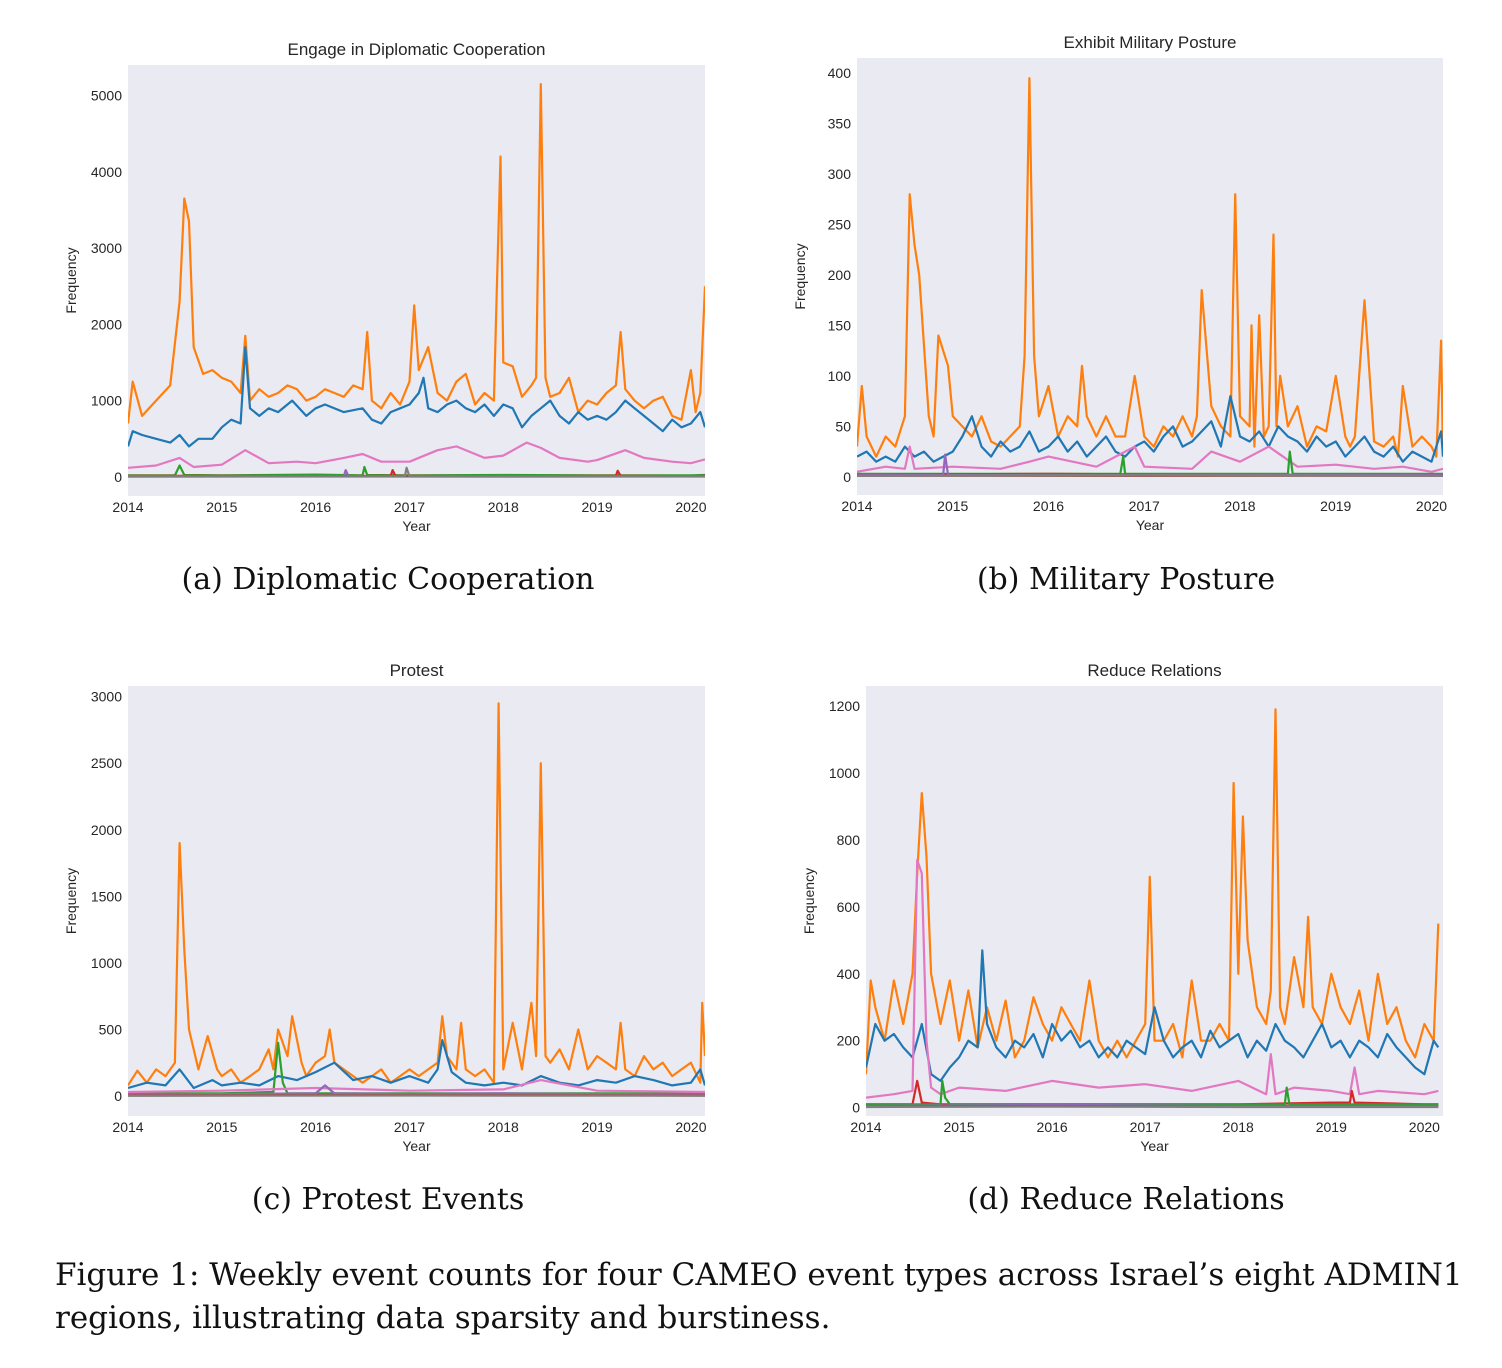 The image size is (1502, 1368). Describe the element at coordinates (106, 763) in the screenshot. I see `y-tick-label: 2500` at that location.